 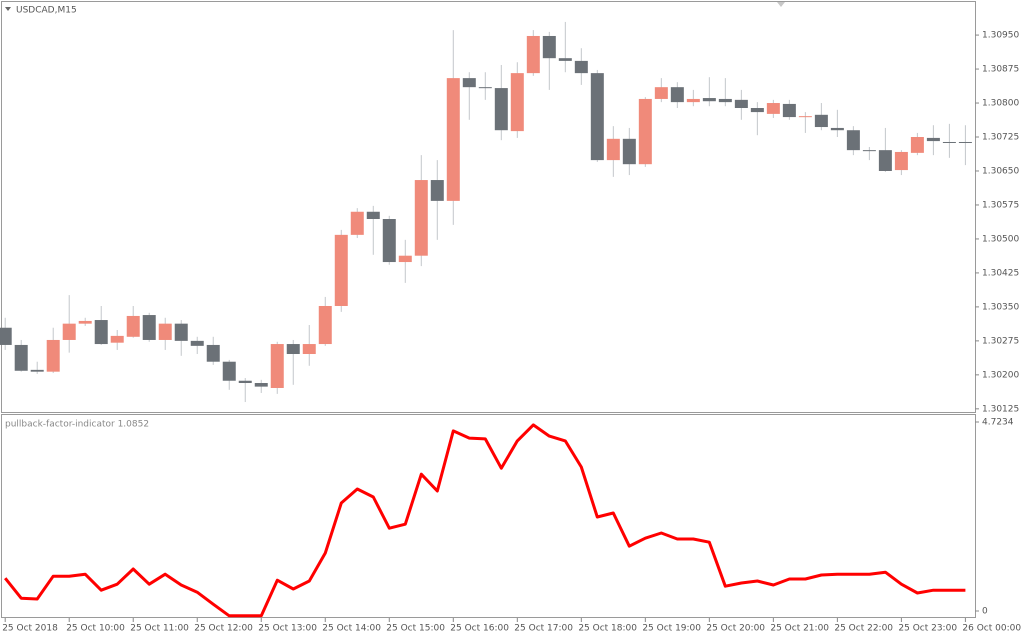 What do you see at coordinates (1000, 138) in the screenshot?
I see `y-tick-label: 1.30725` at bounding box center [1000, 138].